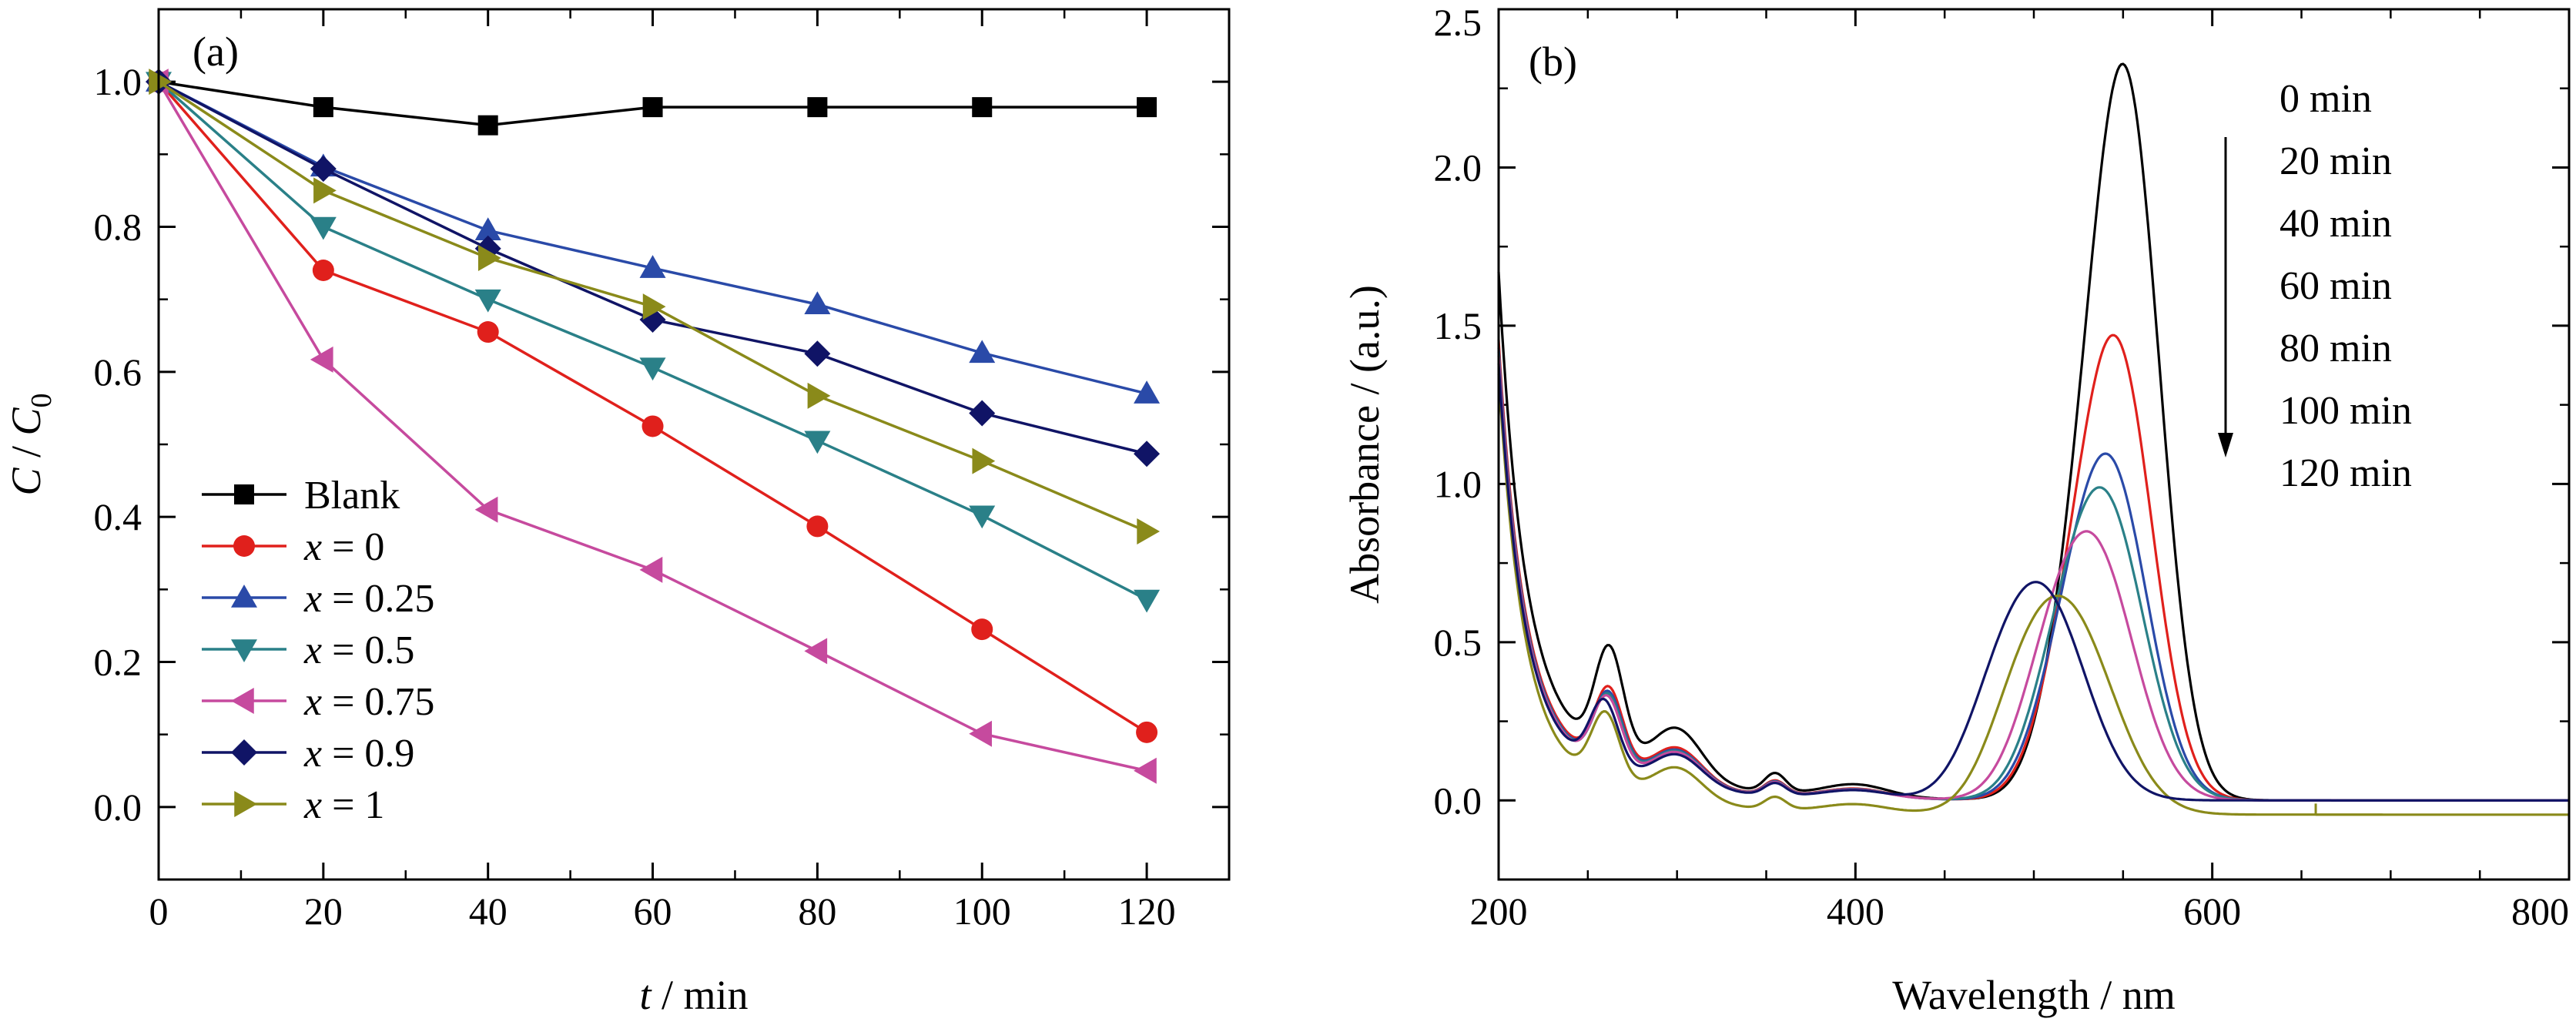 The height and width of the screenshot is (1022, 2576). What do you see at coordinates (488, 911) in the screenshot?
I see `x-tick-label: 40` at bounding box center [488, 911].